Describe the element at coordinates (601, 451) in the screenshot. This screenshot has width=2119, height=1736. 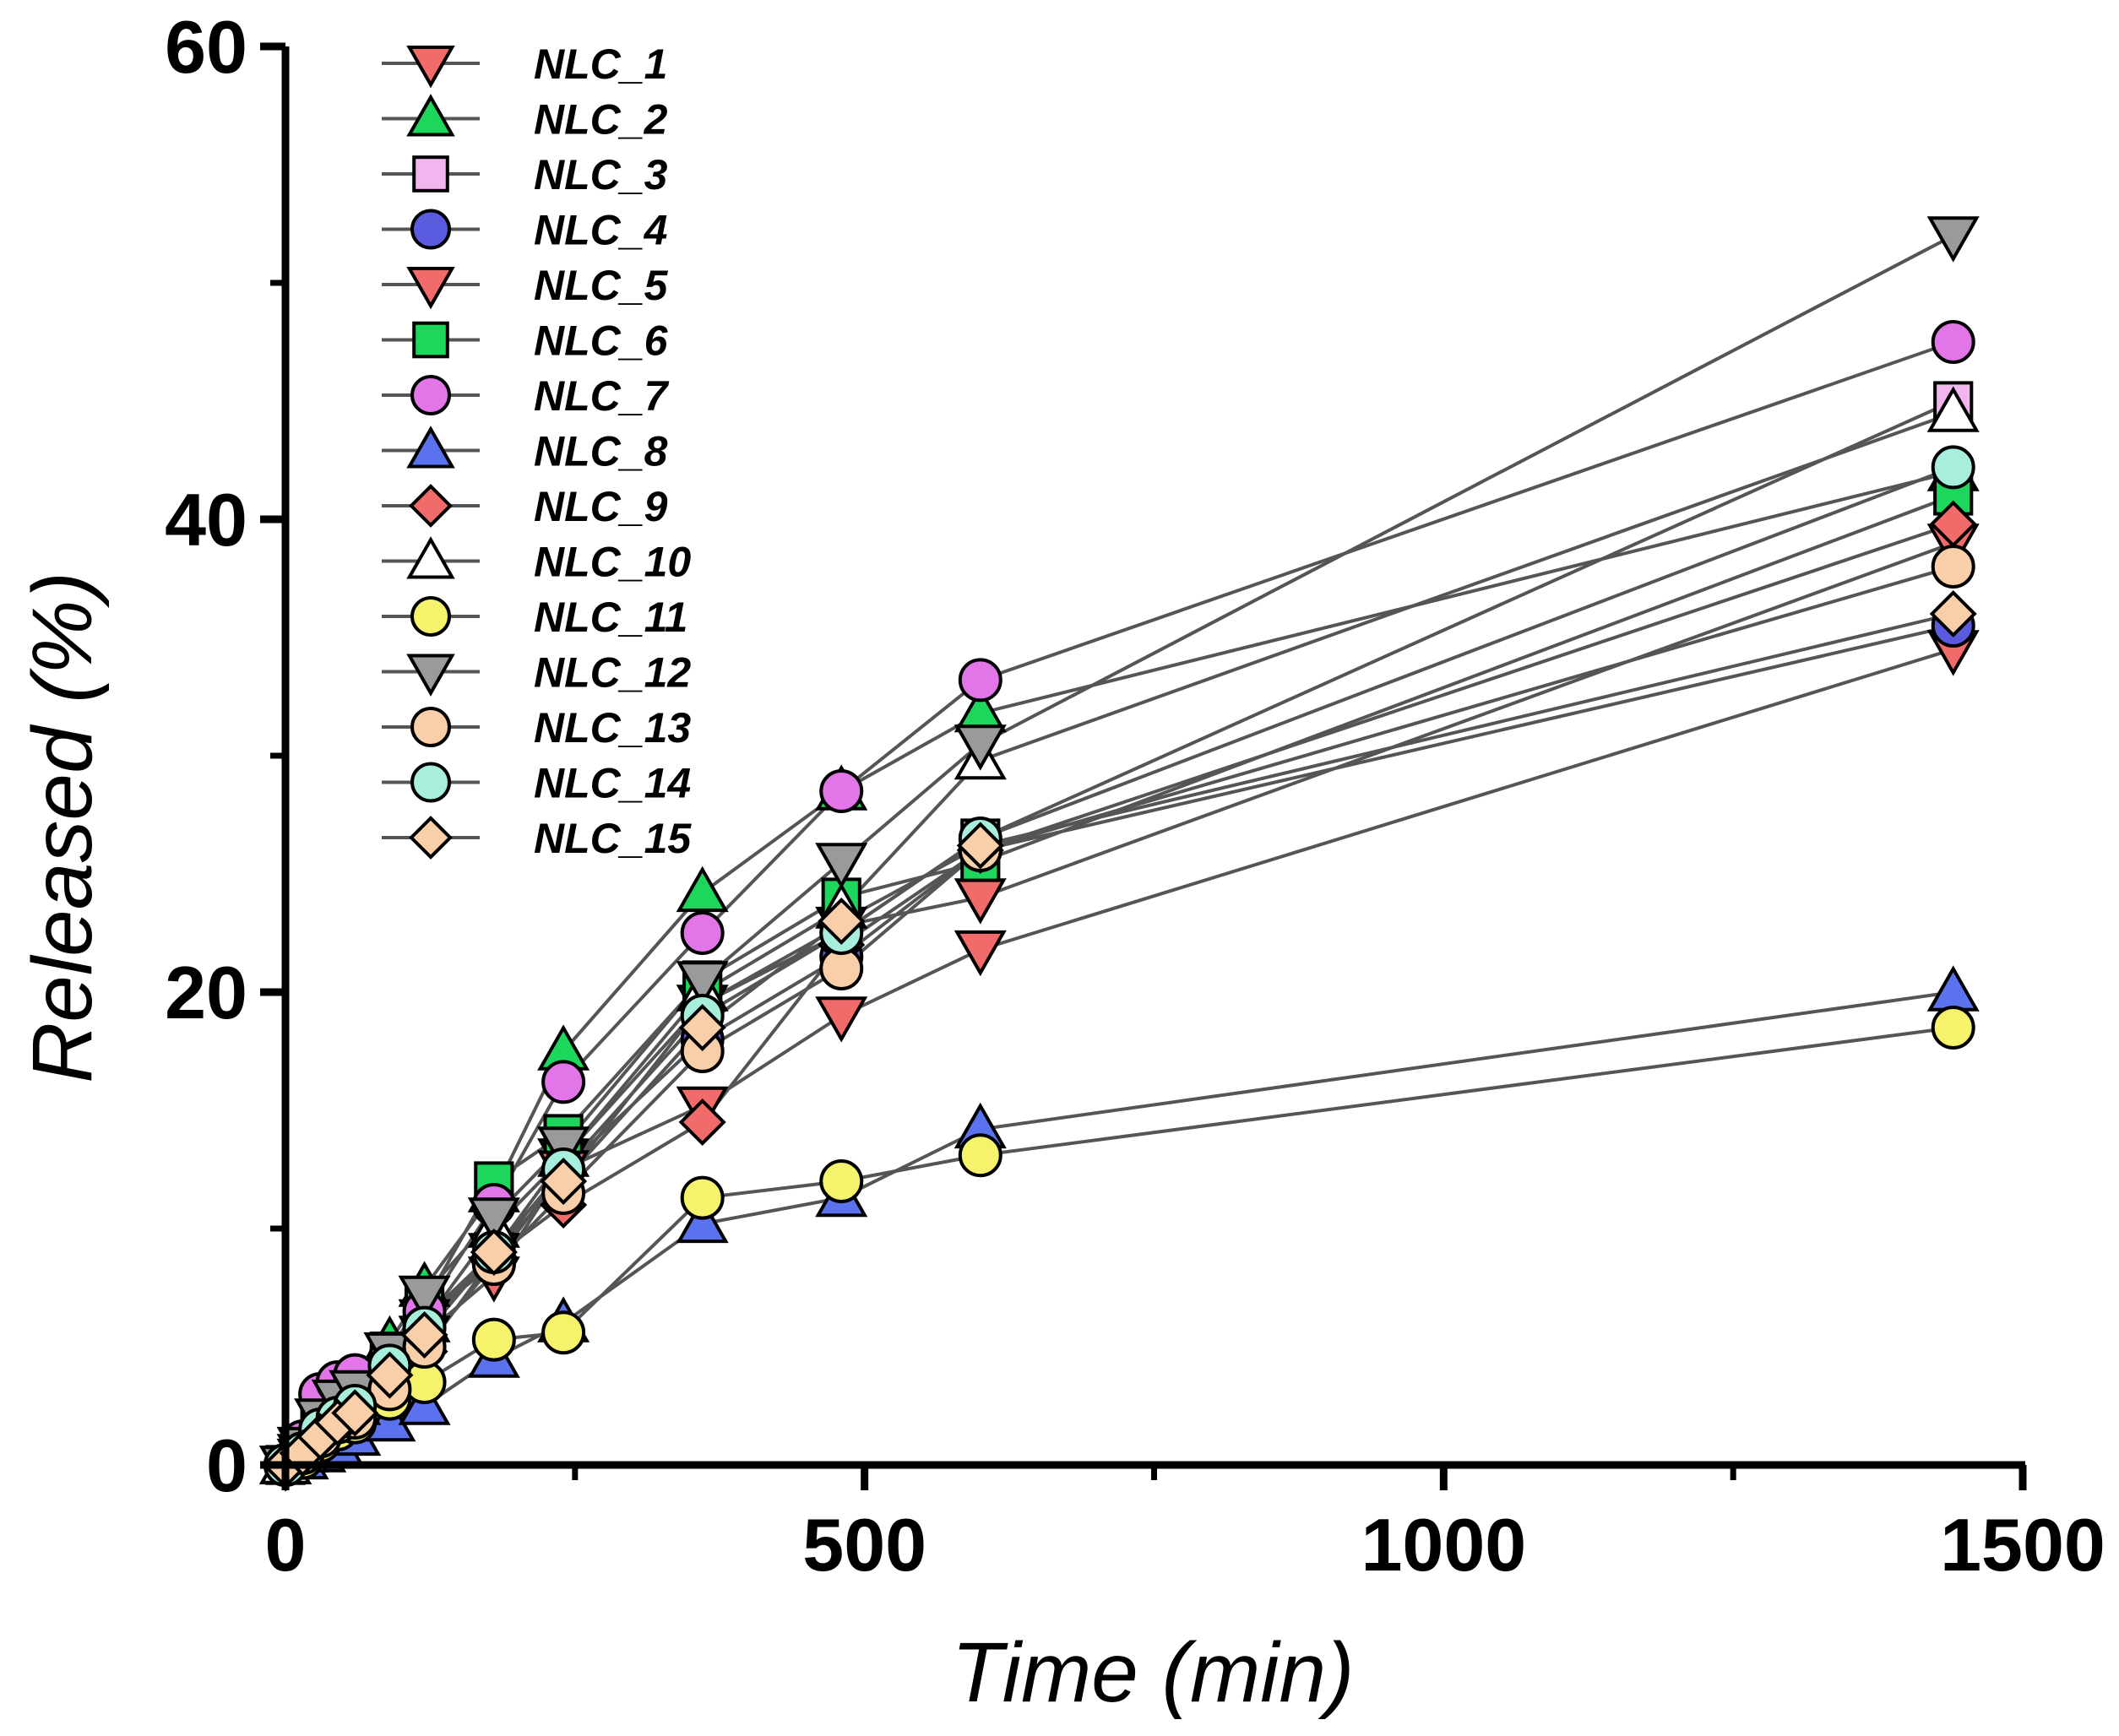
I see `legend-label: NLC_8` at that location.